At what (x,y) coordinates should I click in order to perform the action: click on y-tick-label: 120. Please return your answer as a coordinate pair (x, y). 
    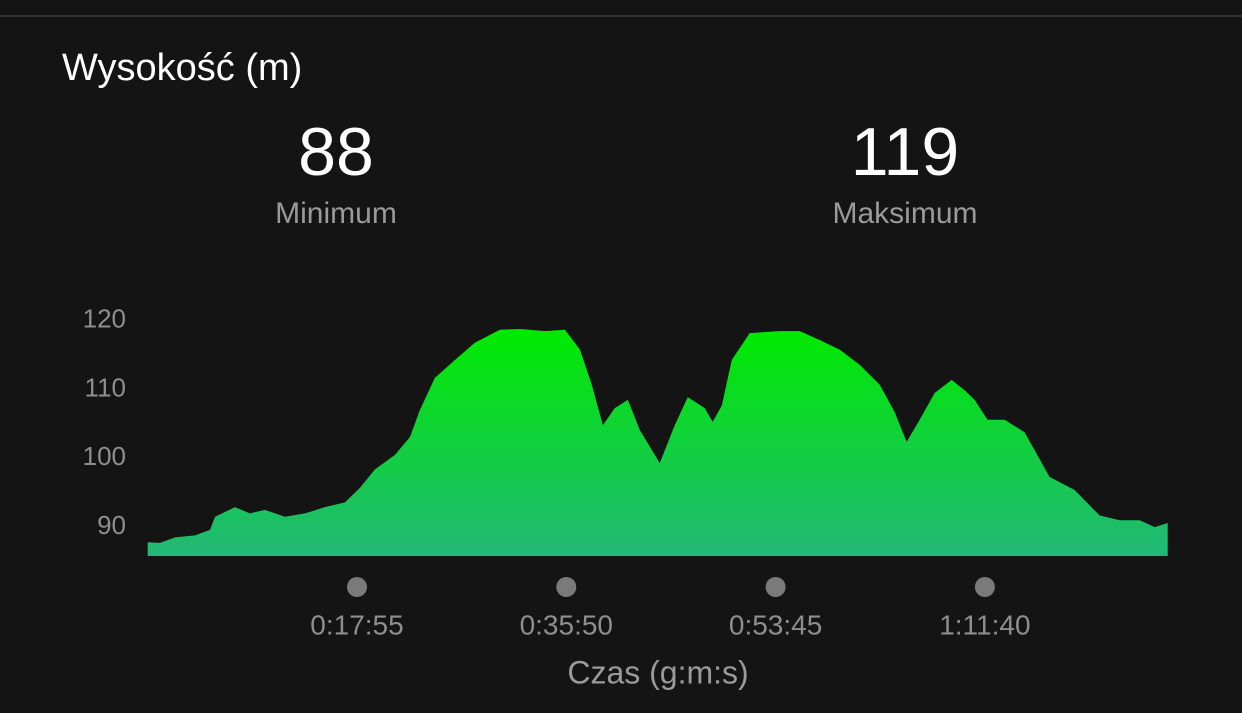
    Looking at the image, I should click on (104, 319).